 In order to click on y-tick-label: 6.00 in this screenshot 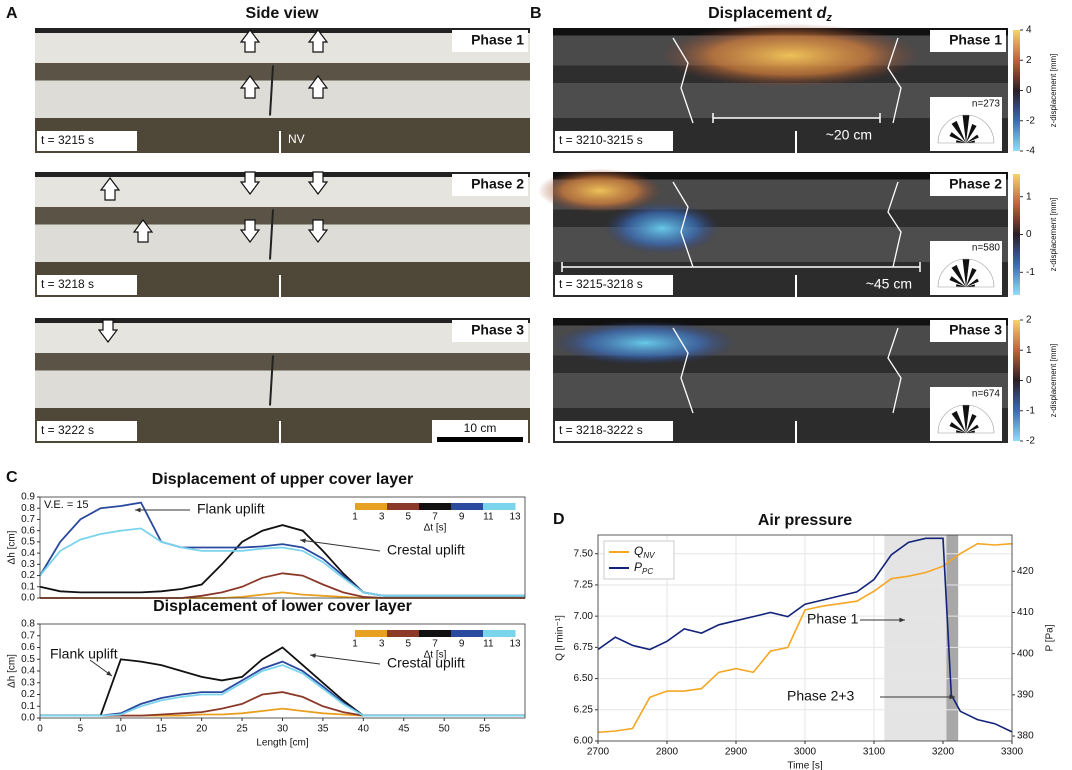, I will do `click(584, 741)`.